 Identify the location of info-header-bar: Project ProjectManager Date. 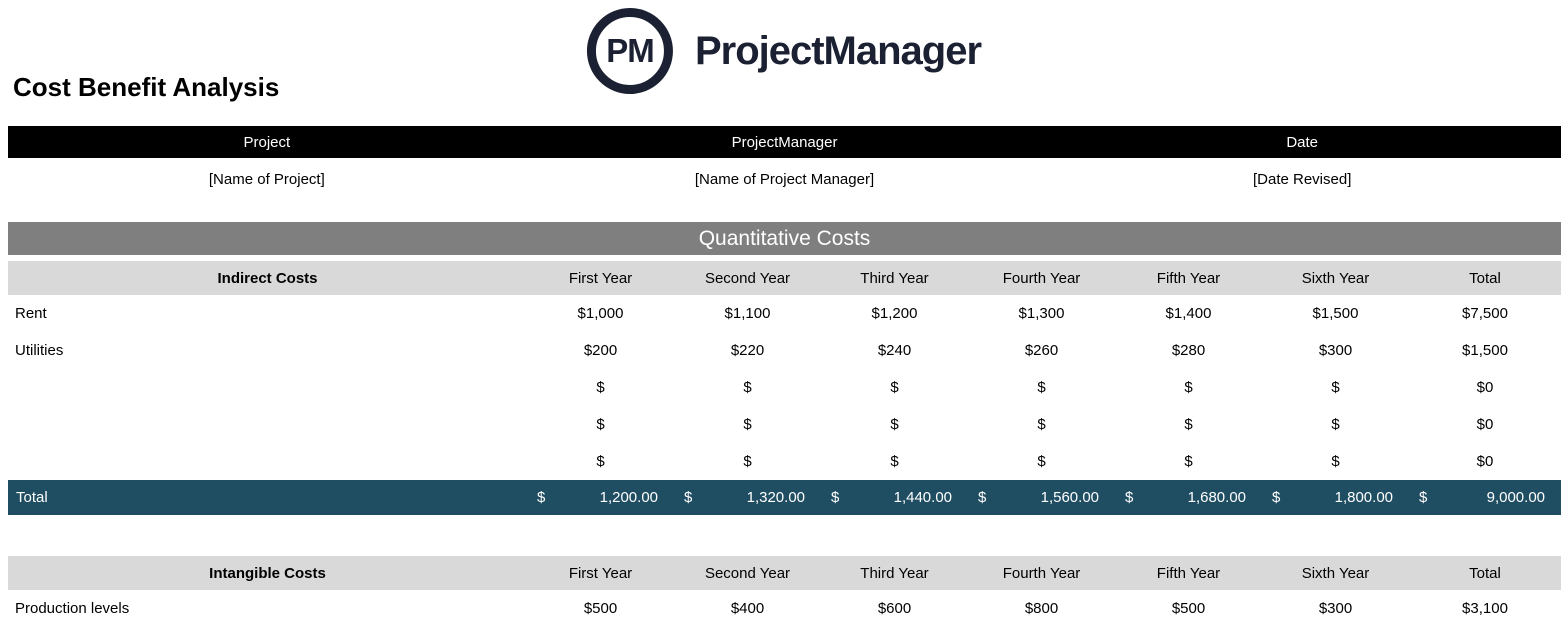
(784, 142).